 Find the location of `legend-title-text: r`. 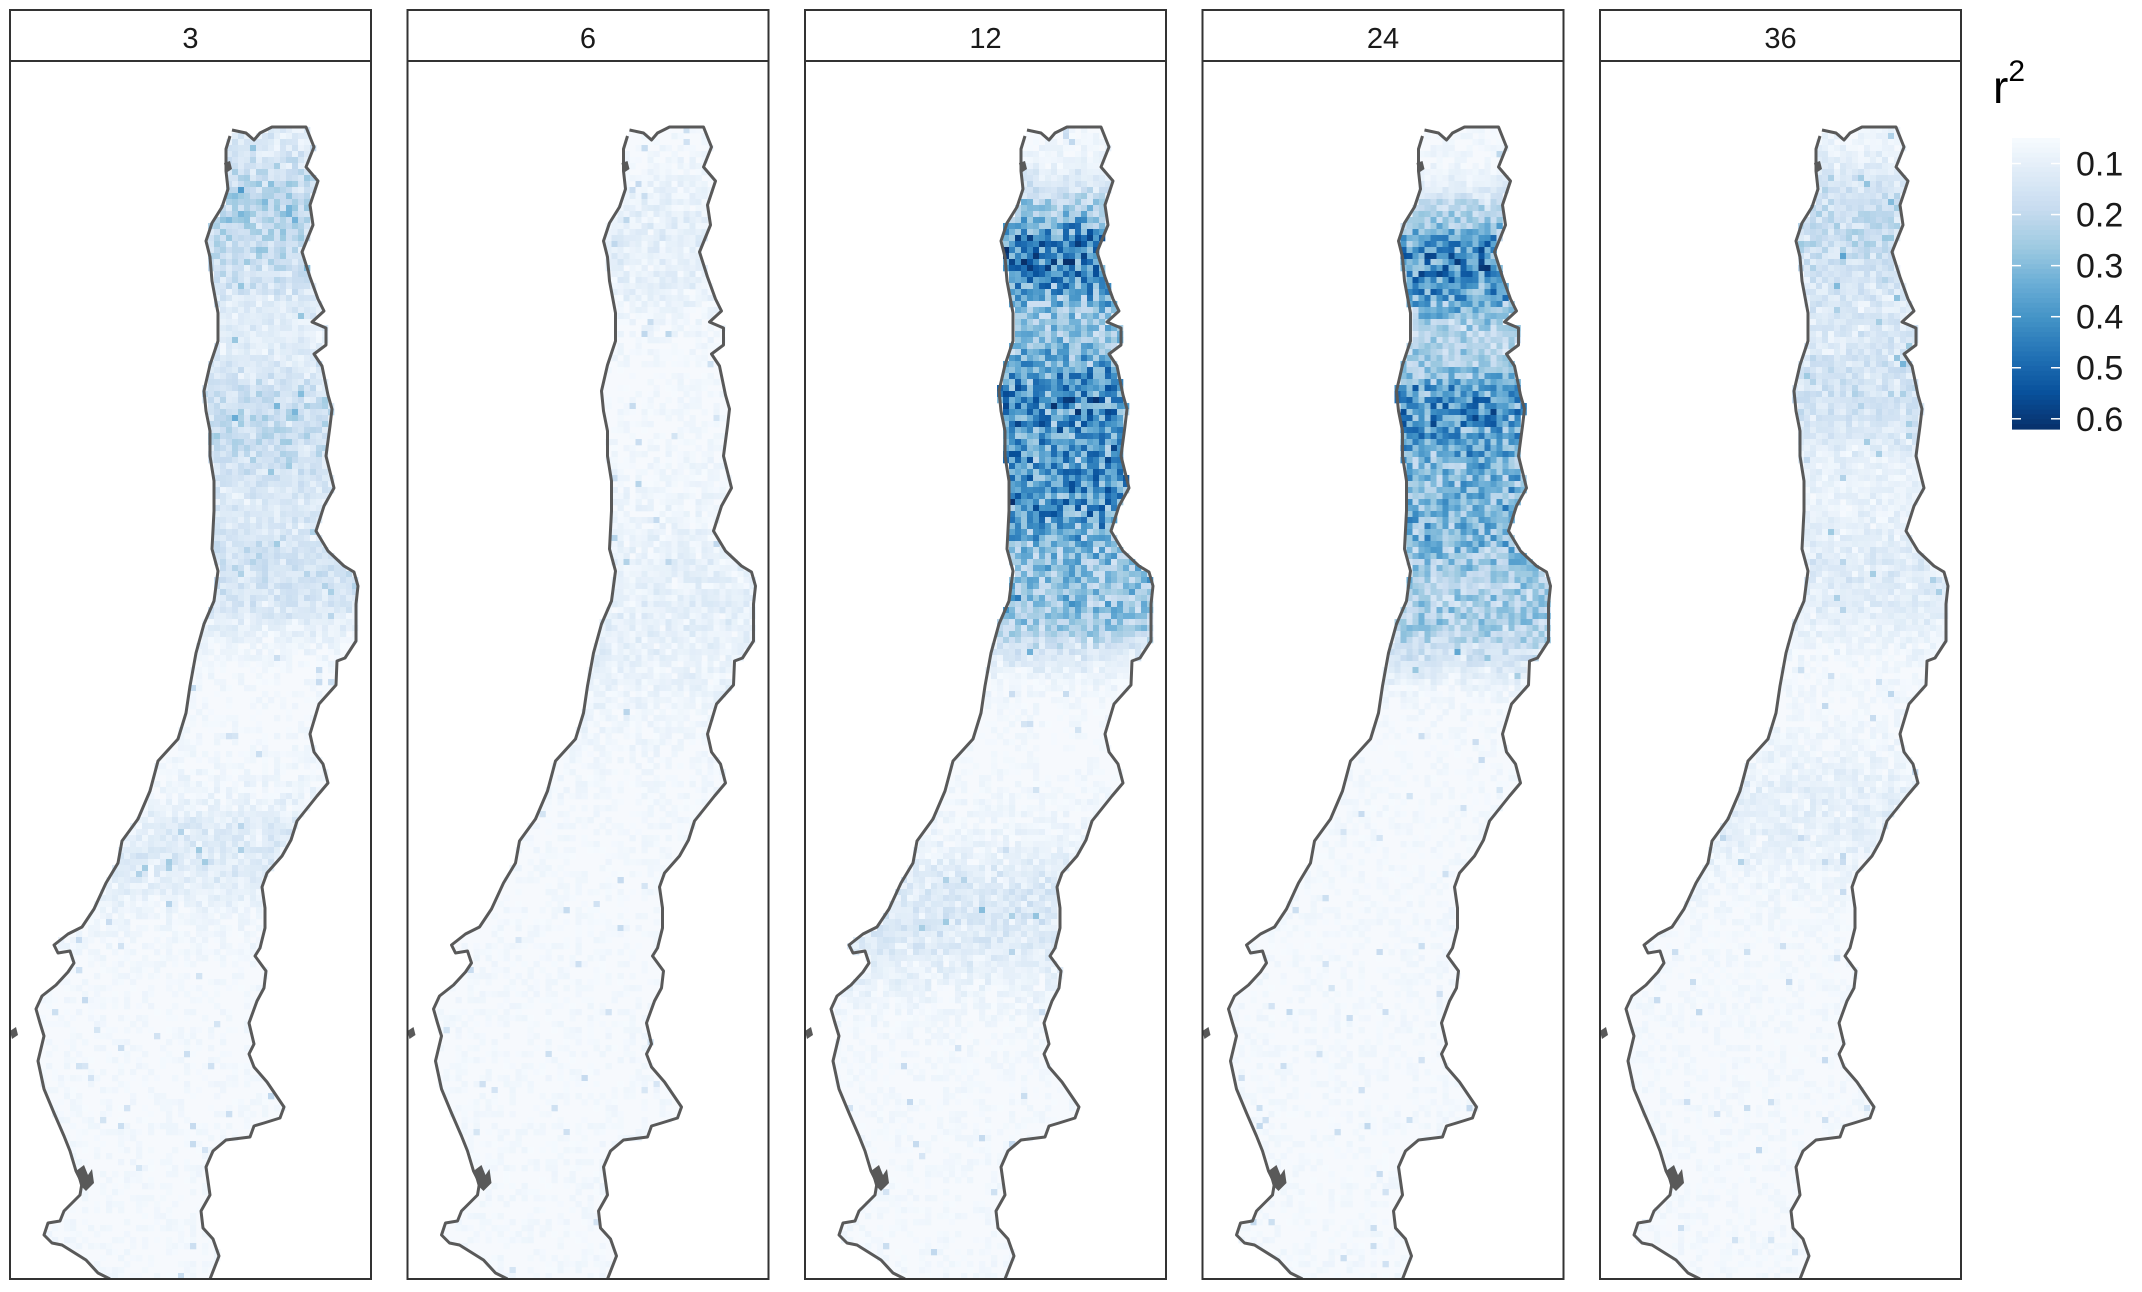

legend-title-text: r is located at coordinates (2000, 87).